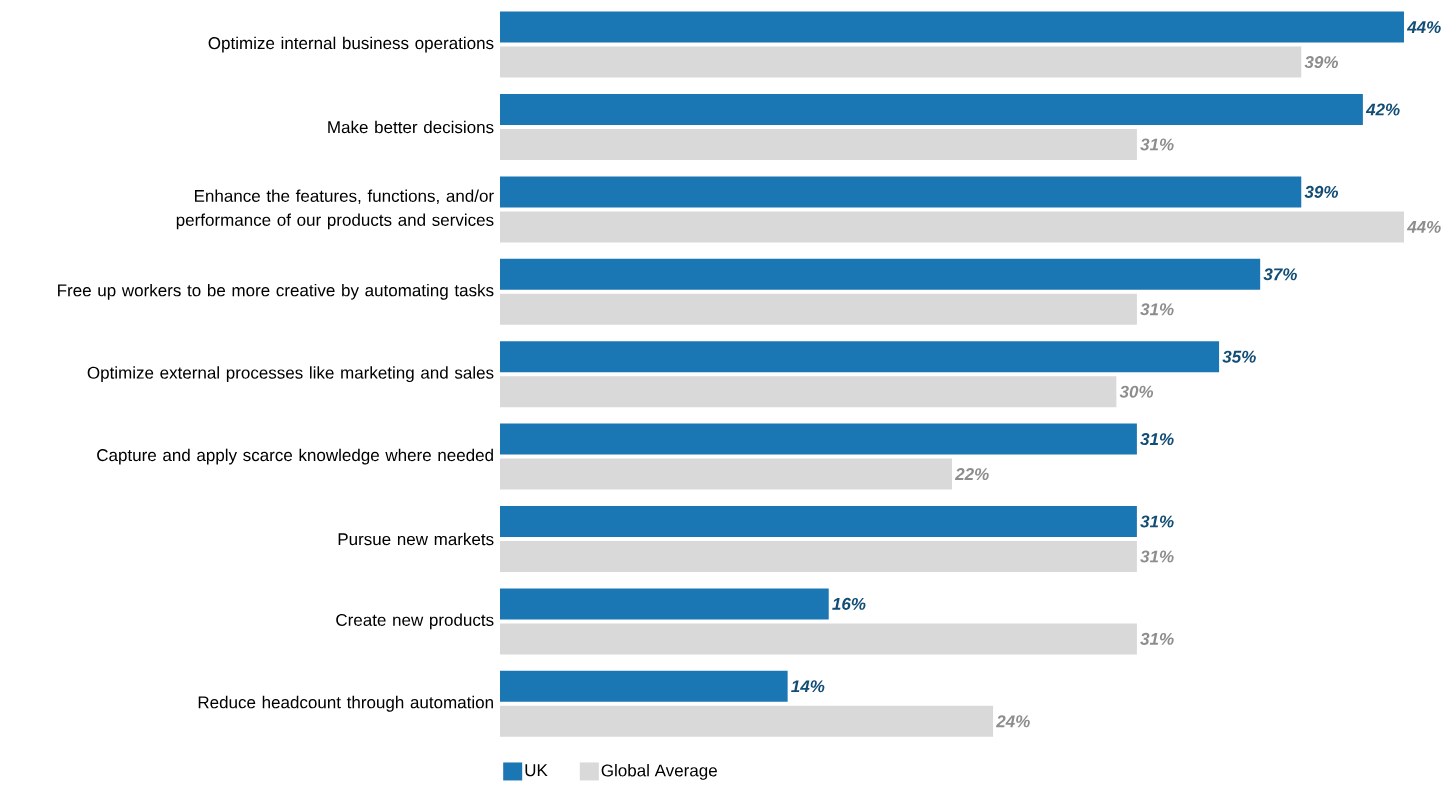 The height and width of the screenshot is (797, 1445). I want to click on y-tick-label: Optimize internal business operations, so click(351, 44).